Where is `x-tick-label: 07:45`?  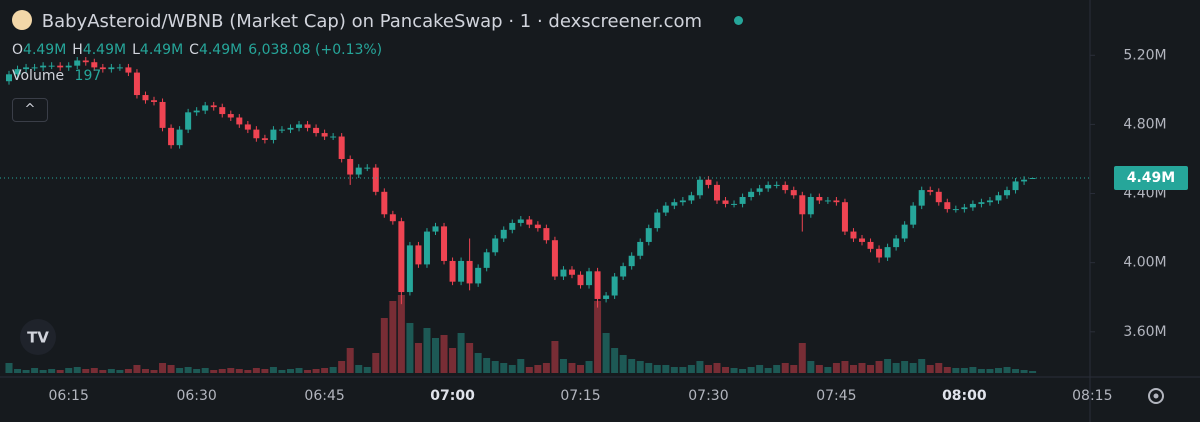 x-tick-label: 07:45 is located at coordinates (836, 396).